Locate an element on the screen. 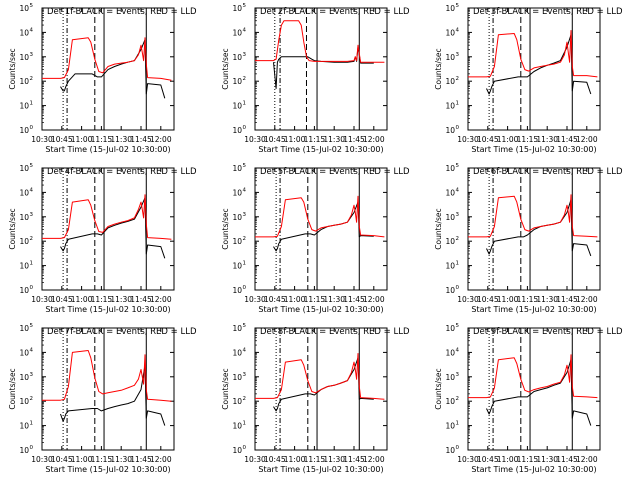 Image resolution: width=640 pixels, height=480 pixels. x-tick-label: 10:45 is located at coordinates (488, 139).